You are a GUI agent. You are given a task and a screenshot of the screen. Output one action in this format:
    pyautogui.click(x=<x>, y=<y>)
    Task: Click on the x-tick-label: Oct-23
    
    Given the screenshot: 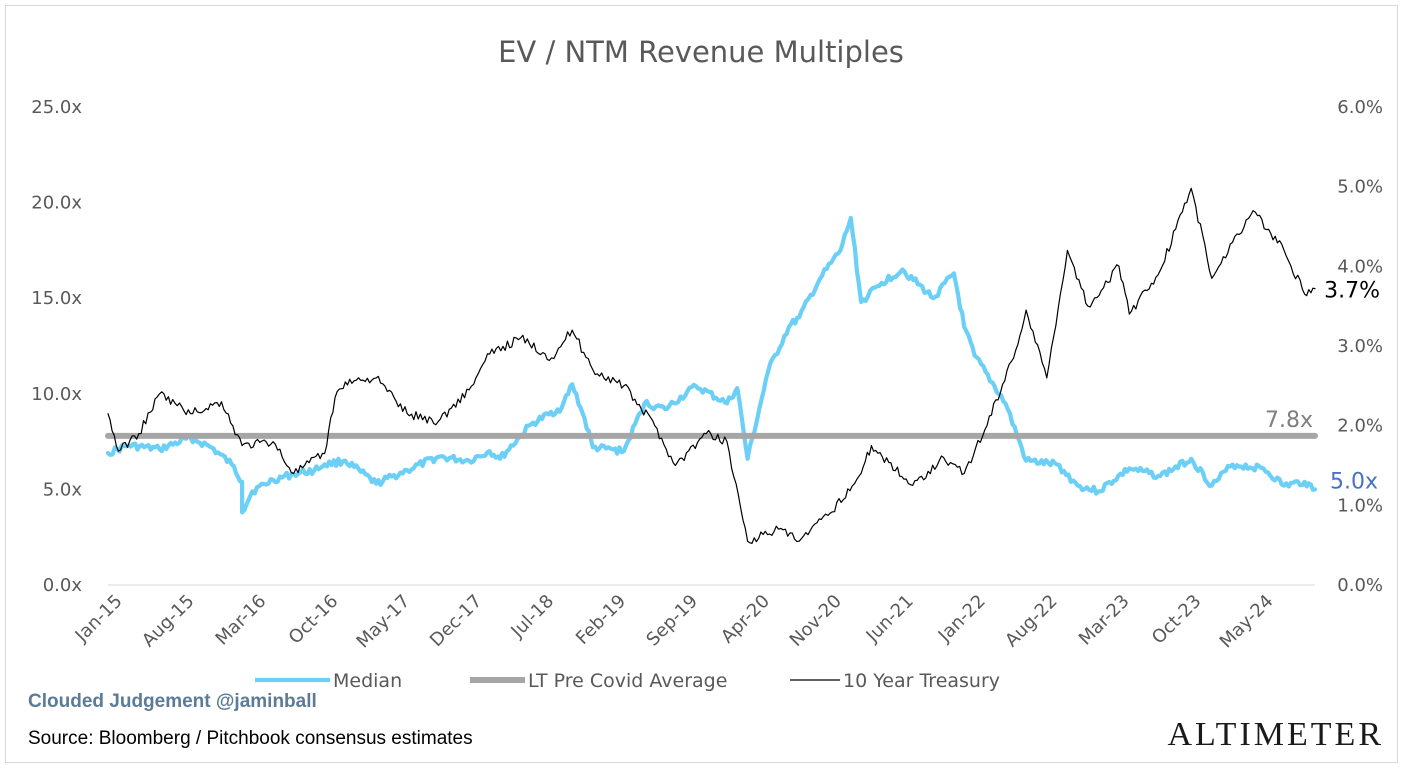 What is the action you would take?
    pyautogui.click(x=1177, y=620)
    